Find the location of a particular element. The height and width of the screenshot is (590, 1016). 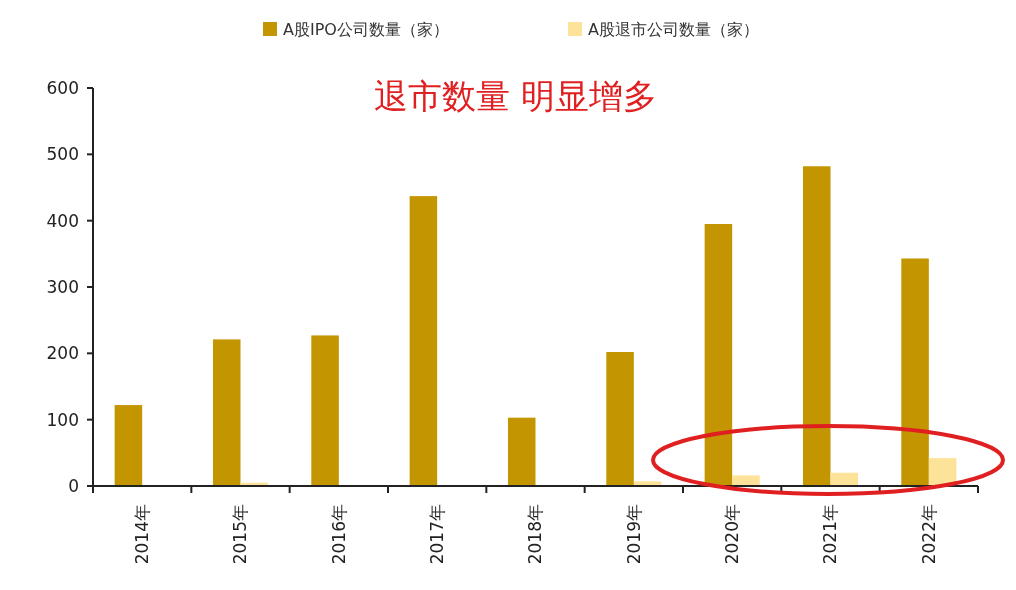

y-tick-label: 100 is located at coordinates (62, 419).